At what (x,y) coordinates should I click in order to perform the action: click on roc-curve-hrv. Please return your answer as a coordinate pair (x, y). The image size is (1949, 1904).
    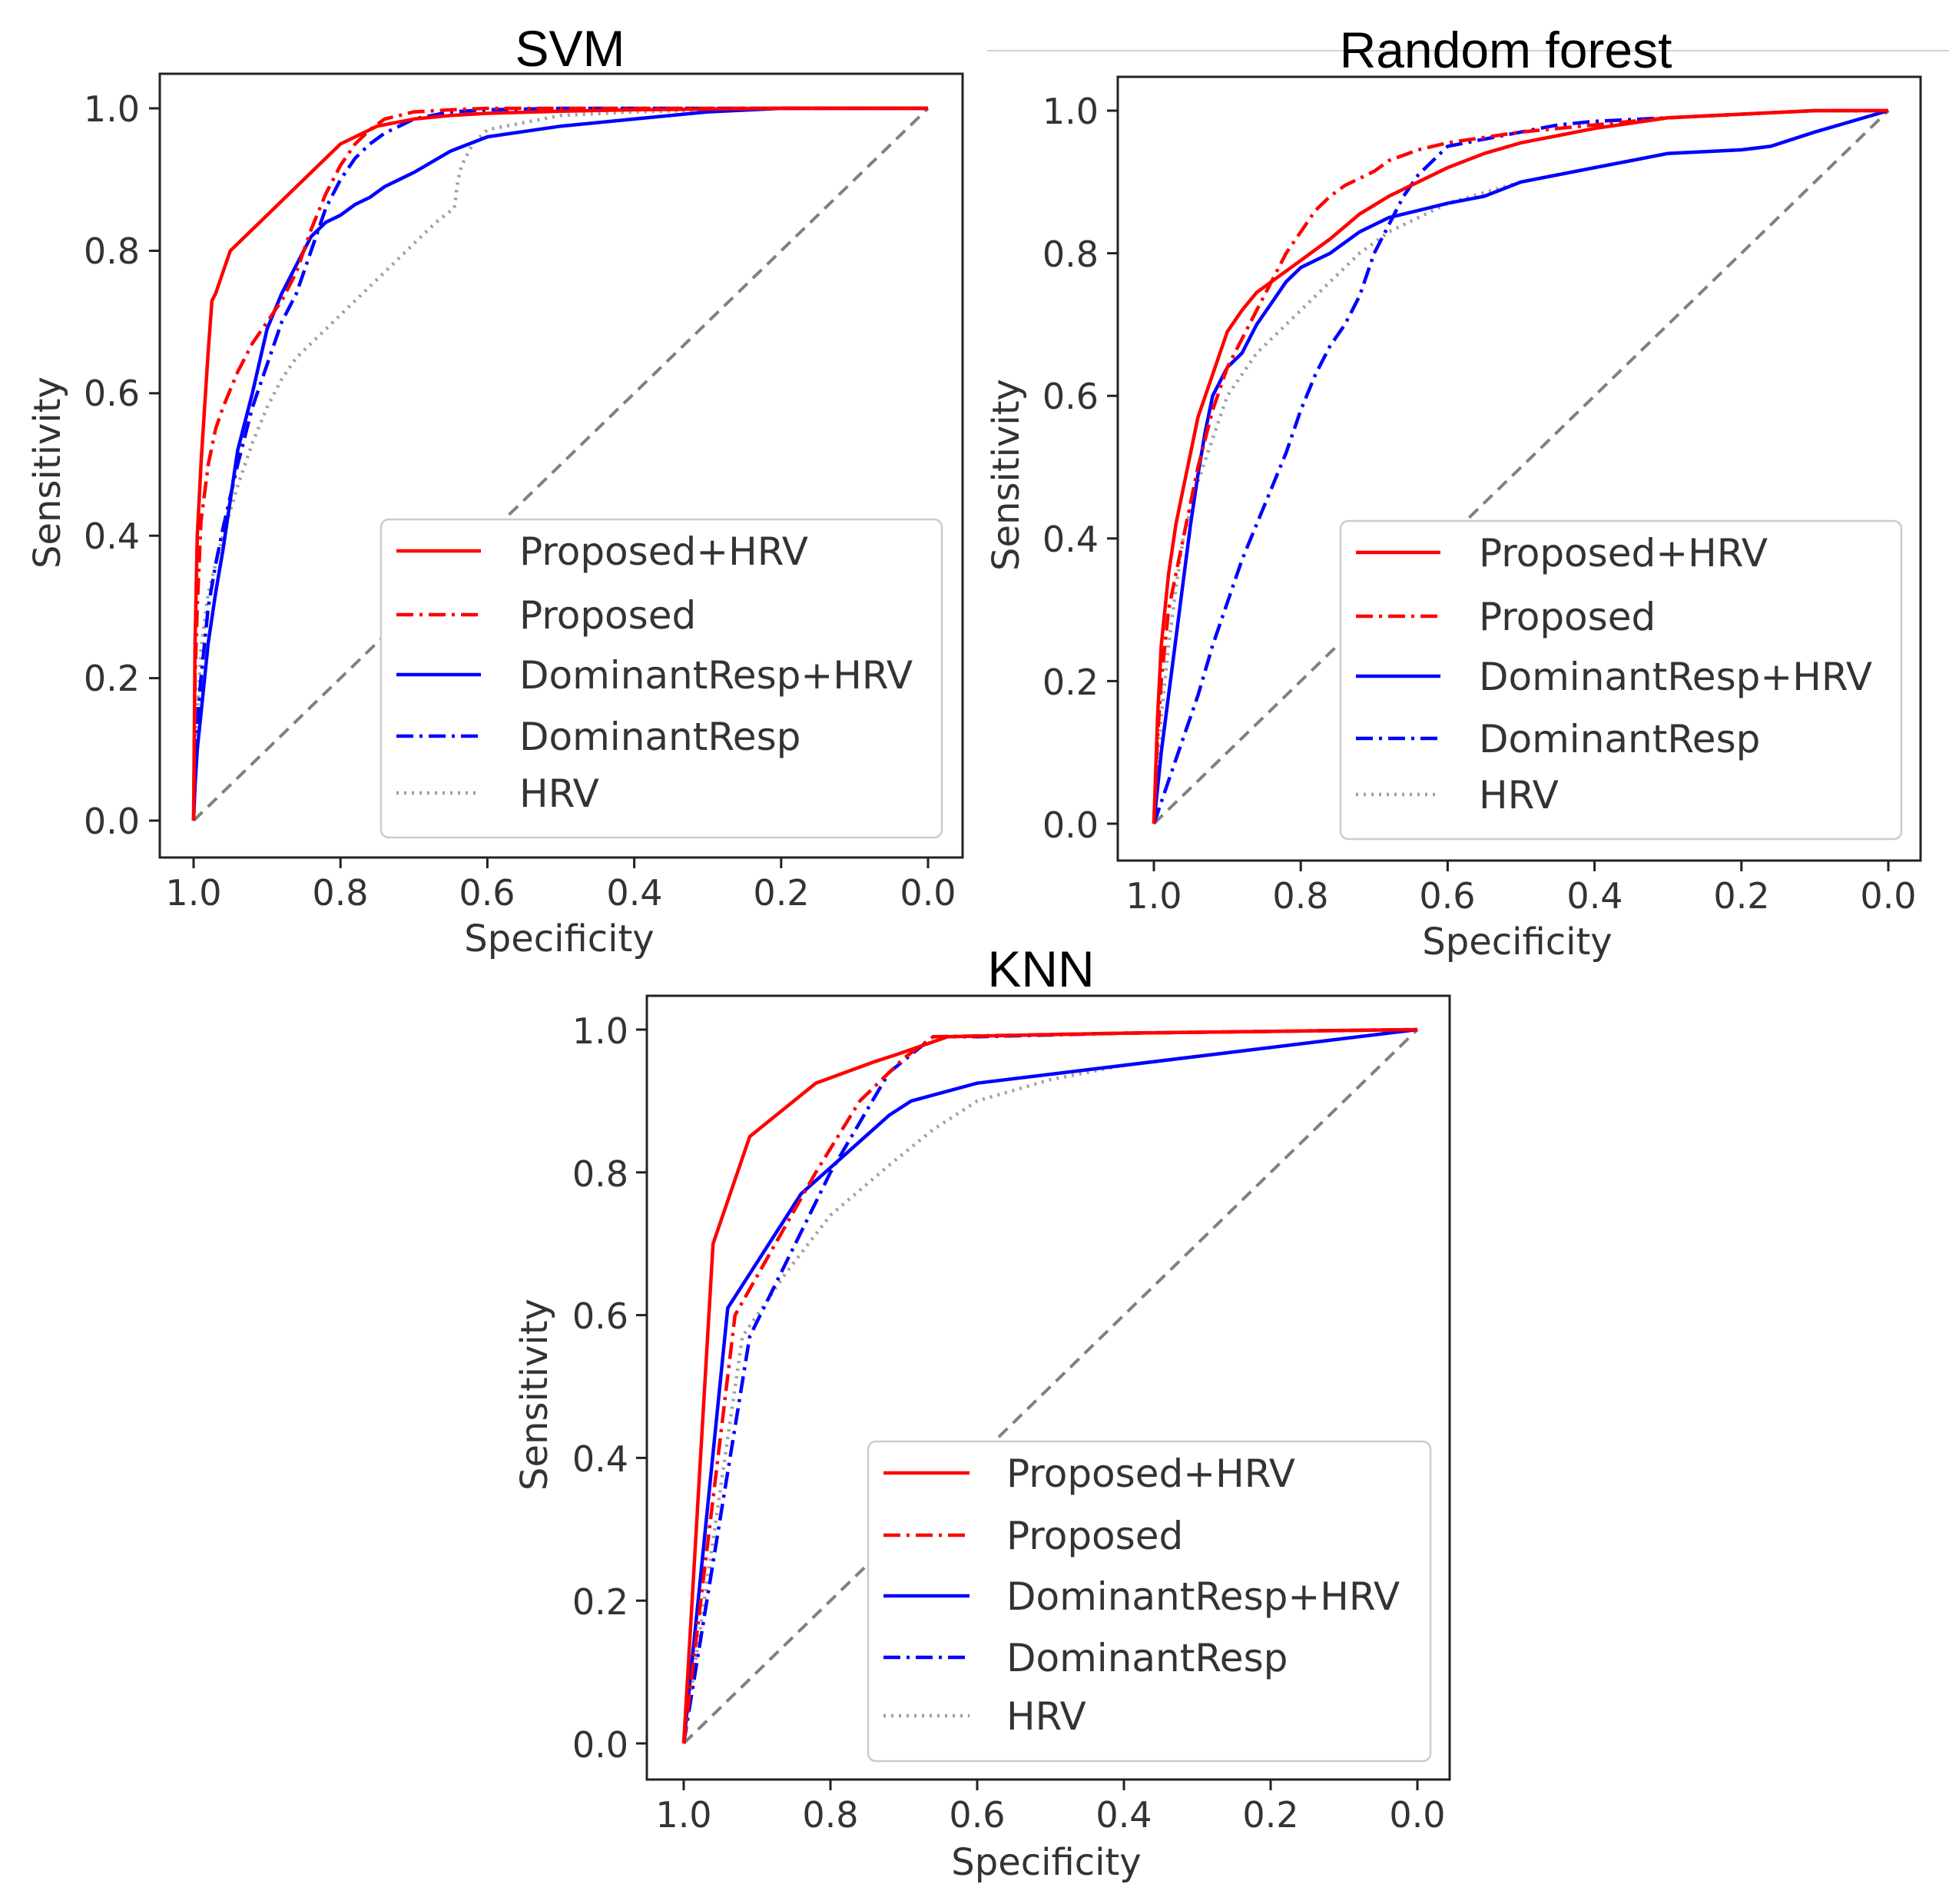
    Looking at the image, I should click on (559, 464).